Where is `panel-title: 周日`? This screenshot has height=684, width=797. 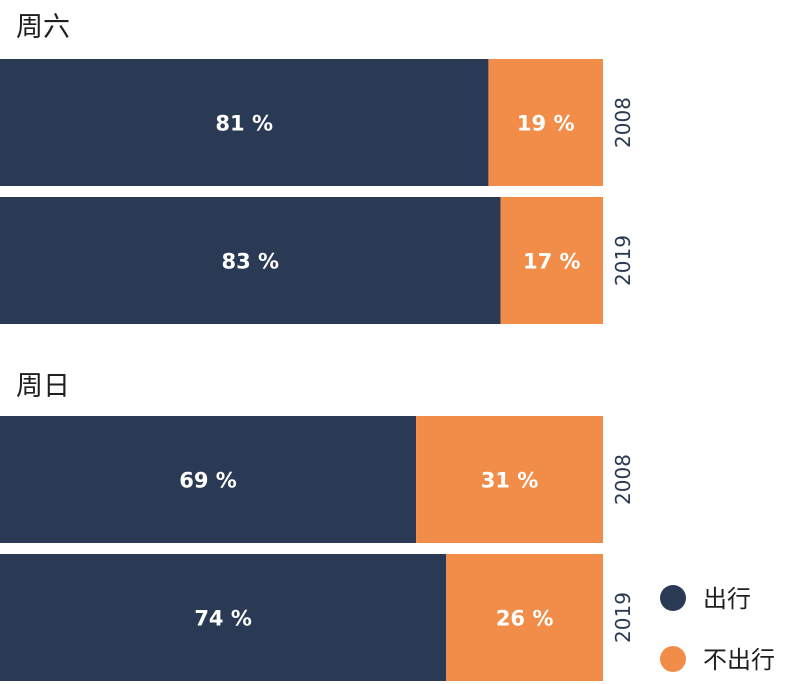 panel-title: 周日 is located at coordinates (43, 386).